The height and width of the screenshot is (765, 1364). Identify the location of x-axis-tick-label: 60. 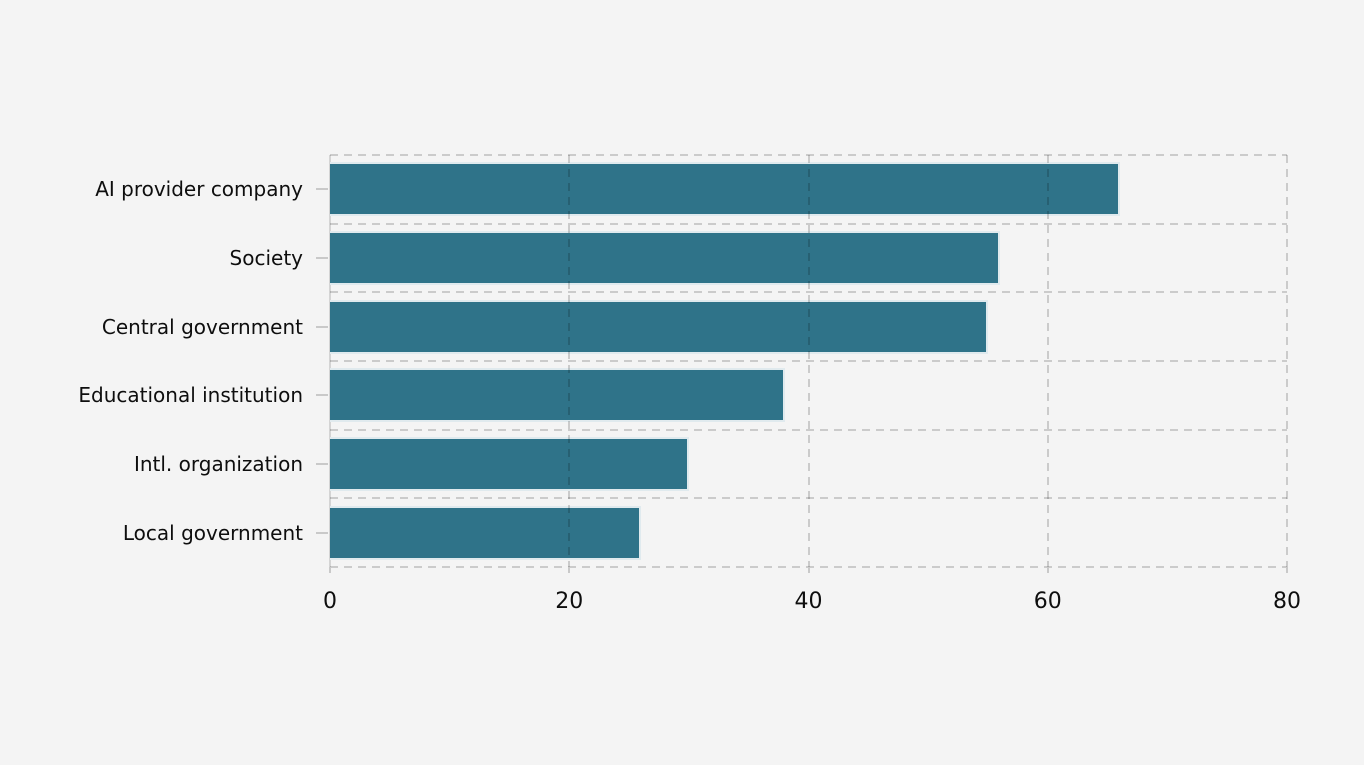
(1047, 601).